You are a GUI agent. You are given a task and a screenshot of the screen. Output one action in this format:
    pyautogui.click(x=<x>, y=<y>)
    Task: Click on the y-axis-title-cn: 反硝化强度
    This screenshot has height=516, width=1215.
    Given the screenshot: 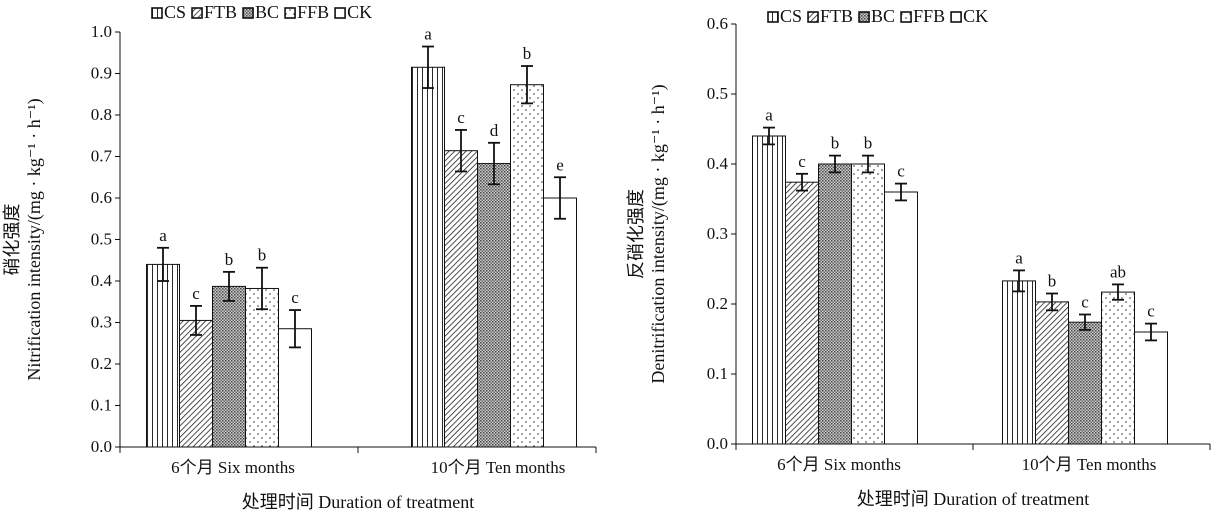 What is the action you would take?
    pyautogui.click(x=636, y=234)
    